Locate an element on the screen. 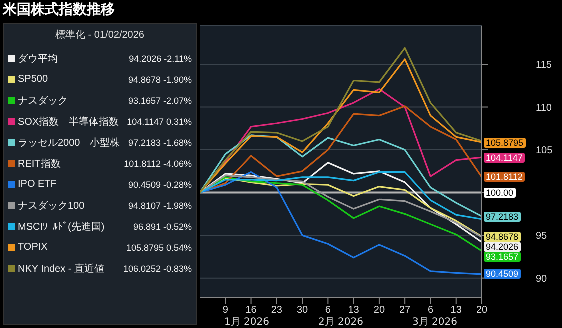 This screenshot has width=562, height=328. y-tick-label: 105 is located at coordinates (545, 151).